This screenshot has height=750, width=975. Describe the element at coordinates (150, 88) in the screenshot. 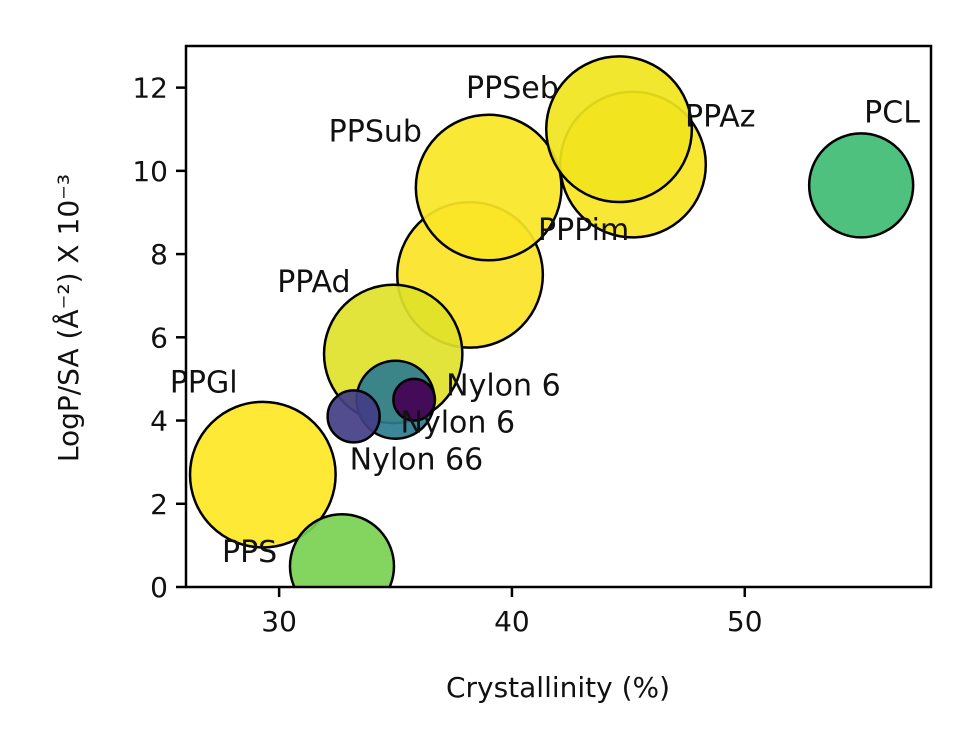

I see `y-tick-label: 12` at that location.